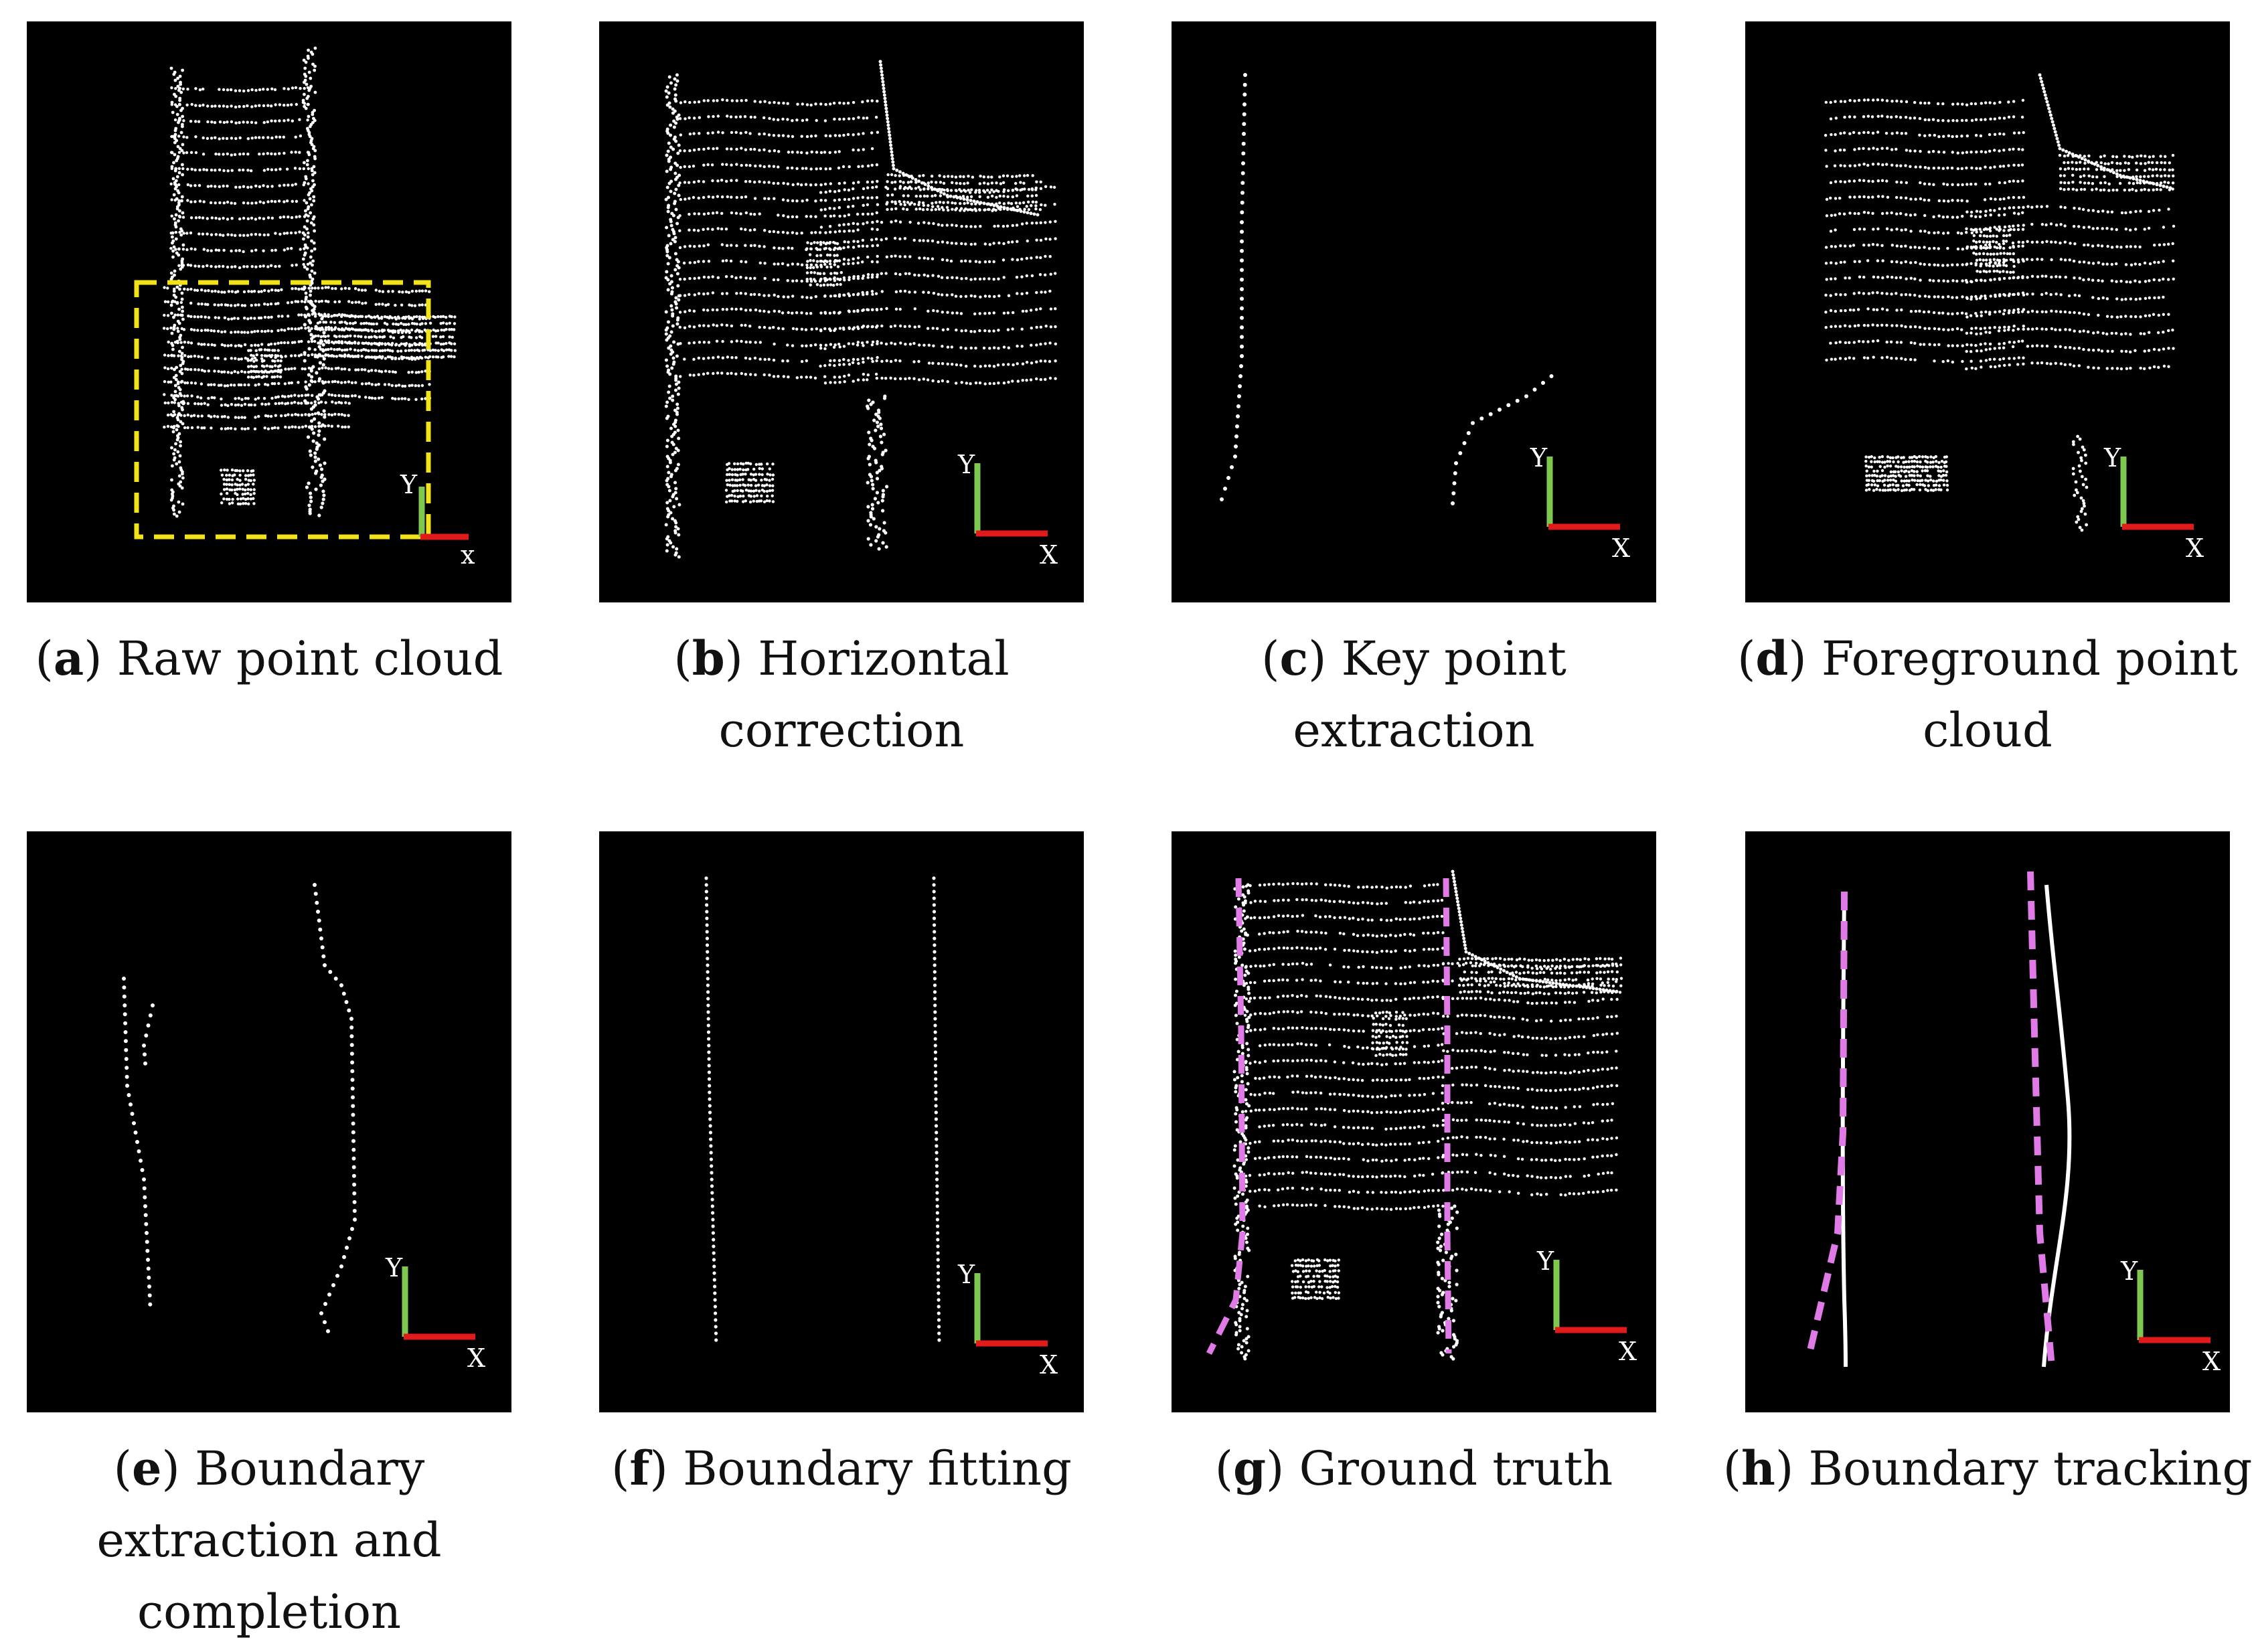  I want to click on axis-gizmo: Y x, so click(437, 520).